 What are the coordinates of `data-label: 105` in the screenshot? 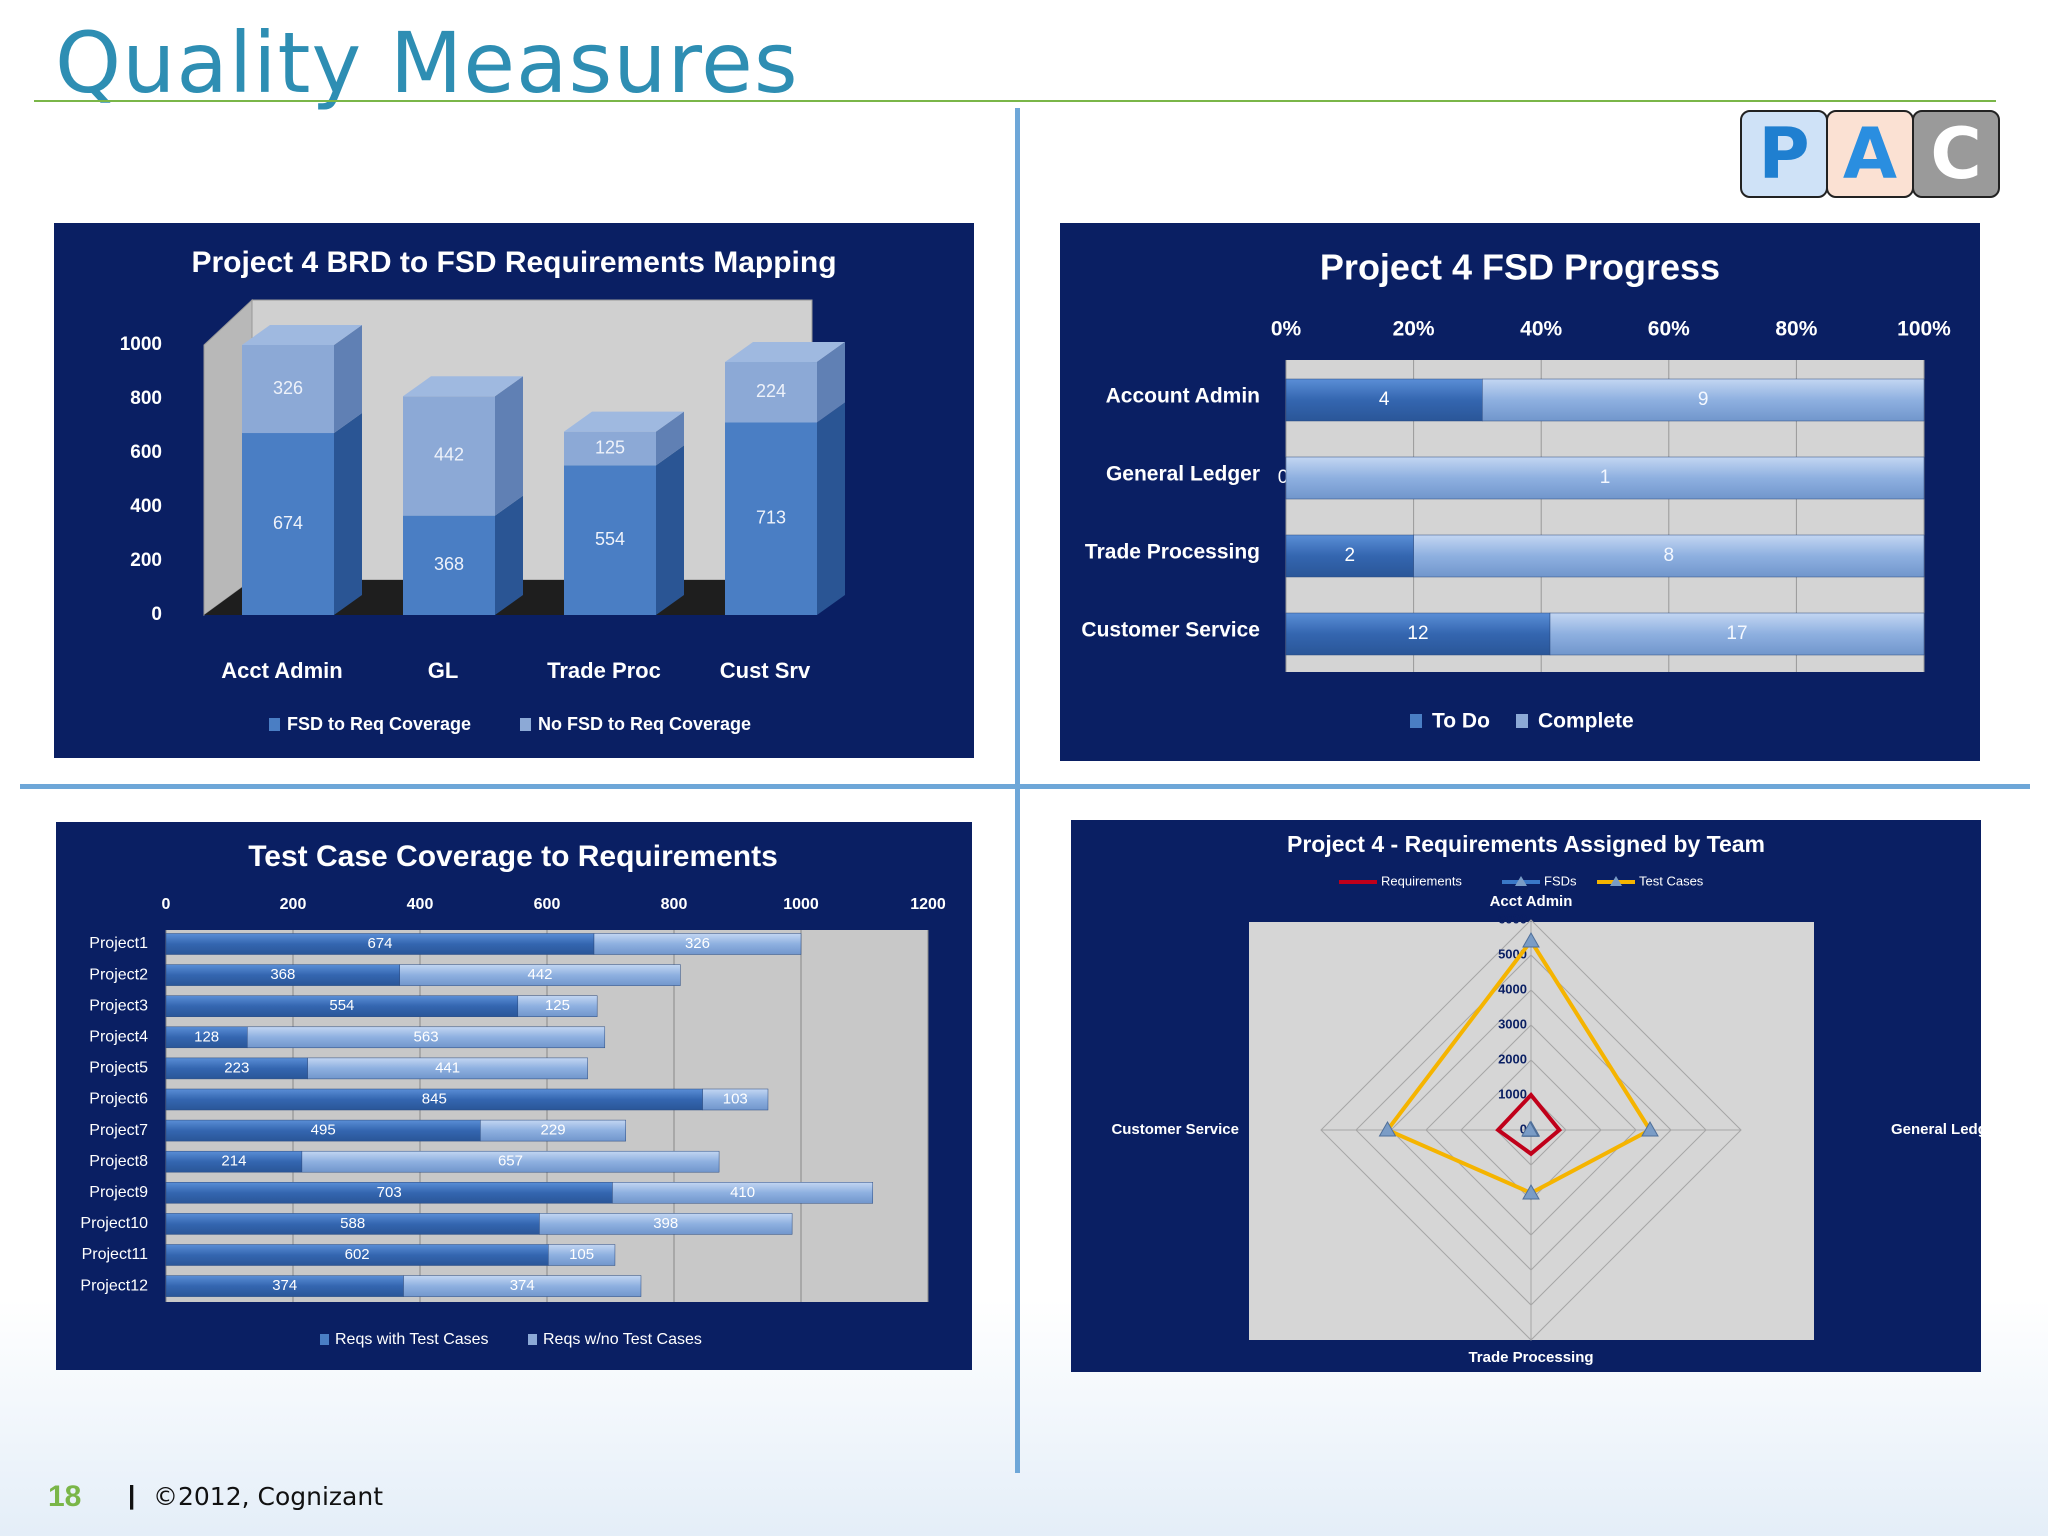 It's located at (581, 1254).